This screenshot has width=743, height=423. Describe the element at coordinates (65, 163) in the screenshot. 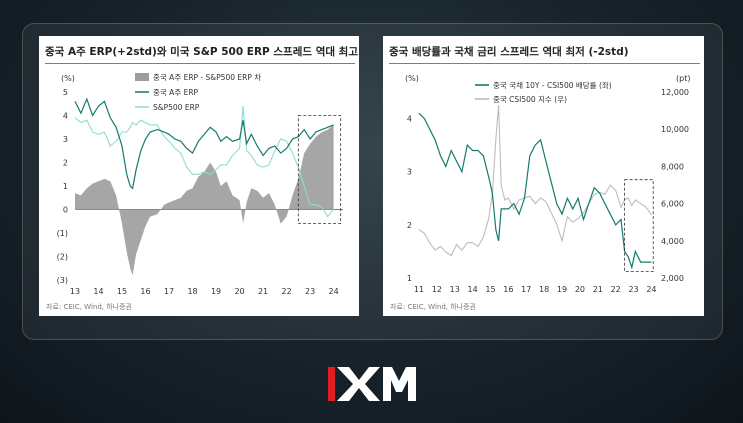

I see `y-tick-label: 2` at that location.